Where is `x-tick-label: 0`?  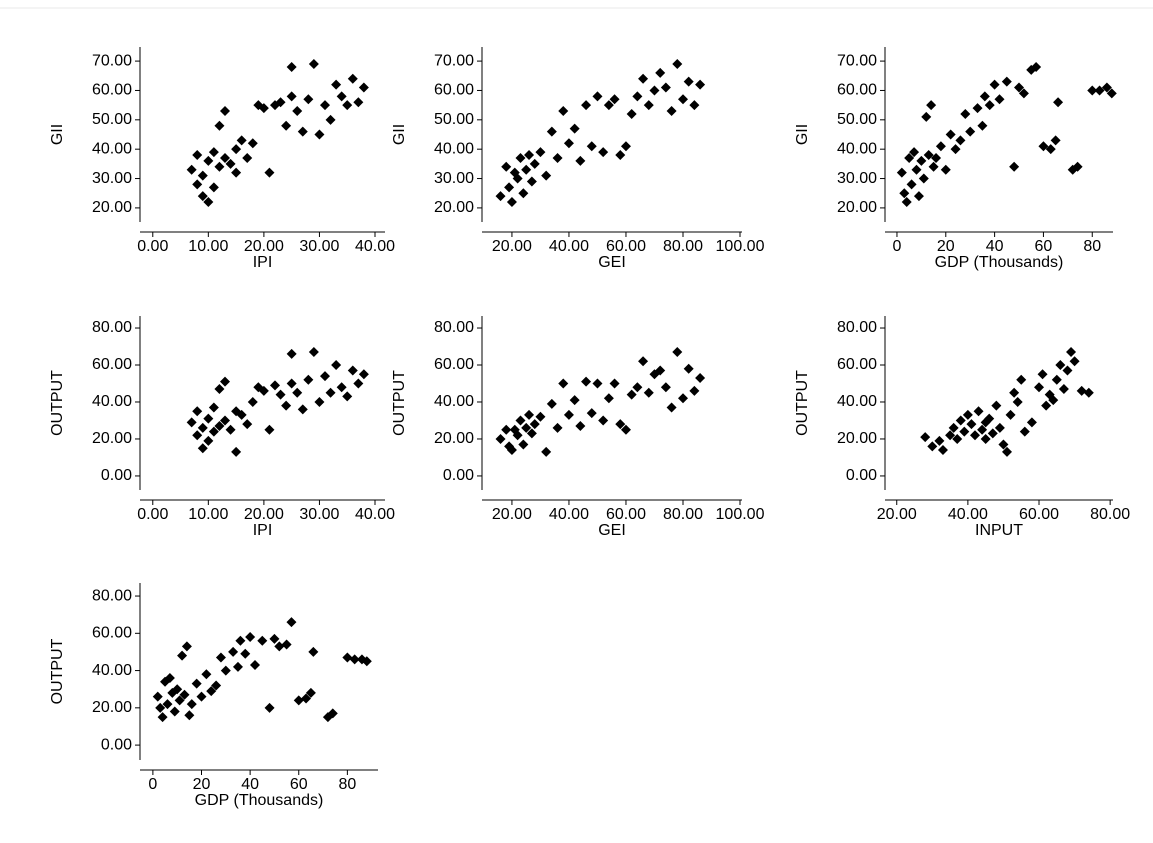
x-tick-label: 0 is located at coordinates (152, 784).